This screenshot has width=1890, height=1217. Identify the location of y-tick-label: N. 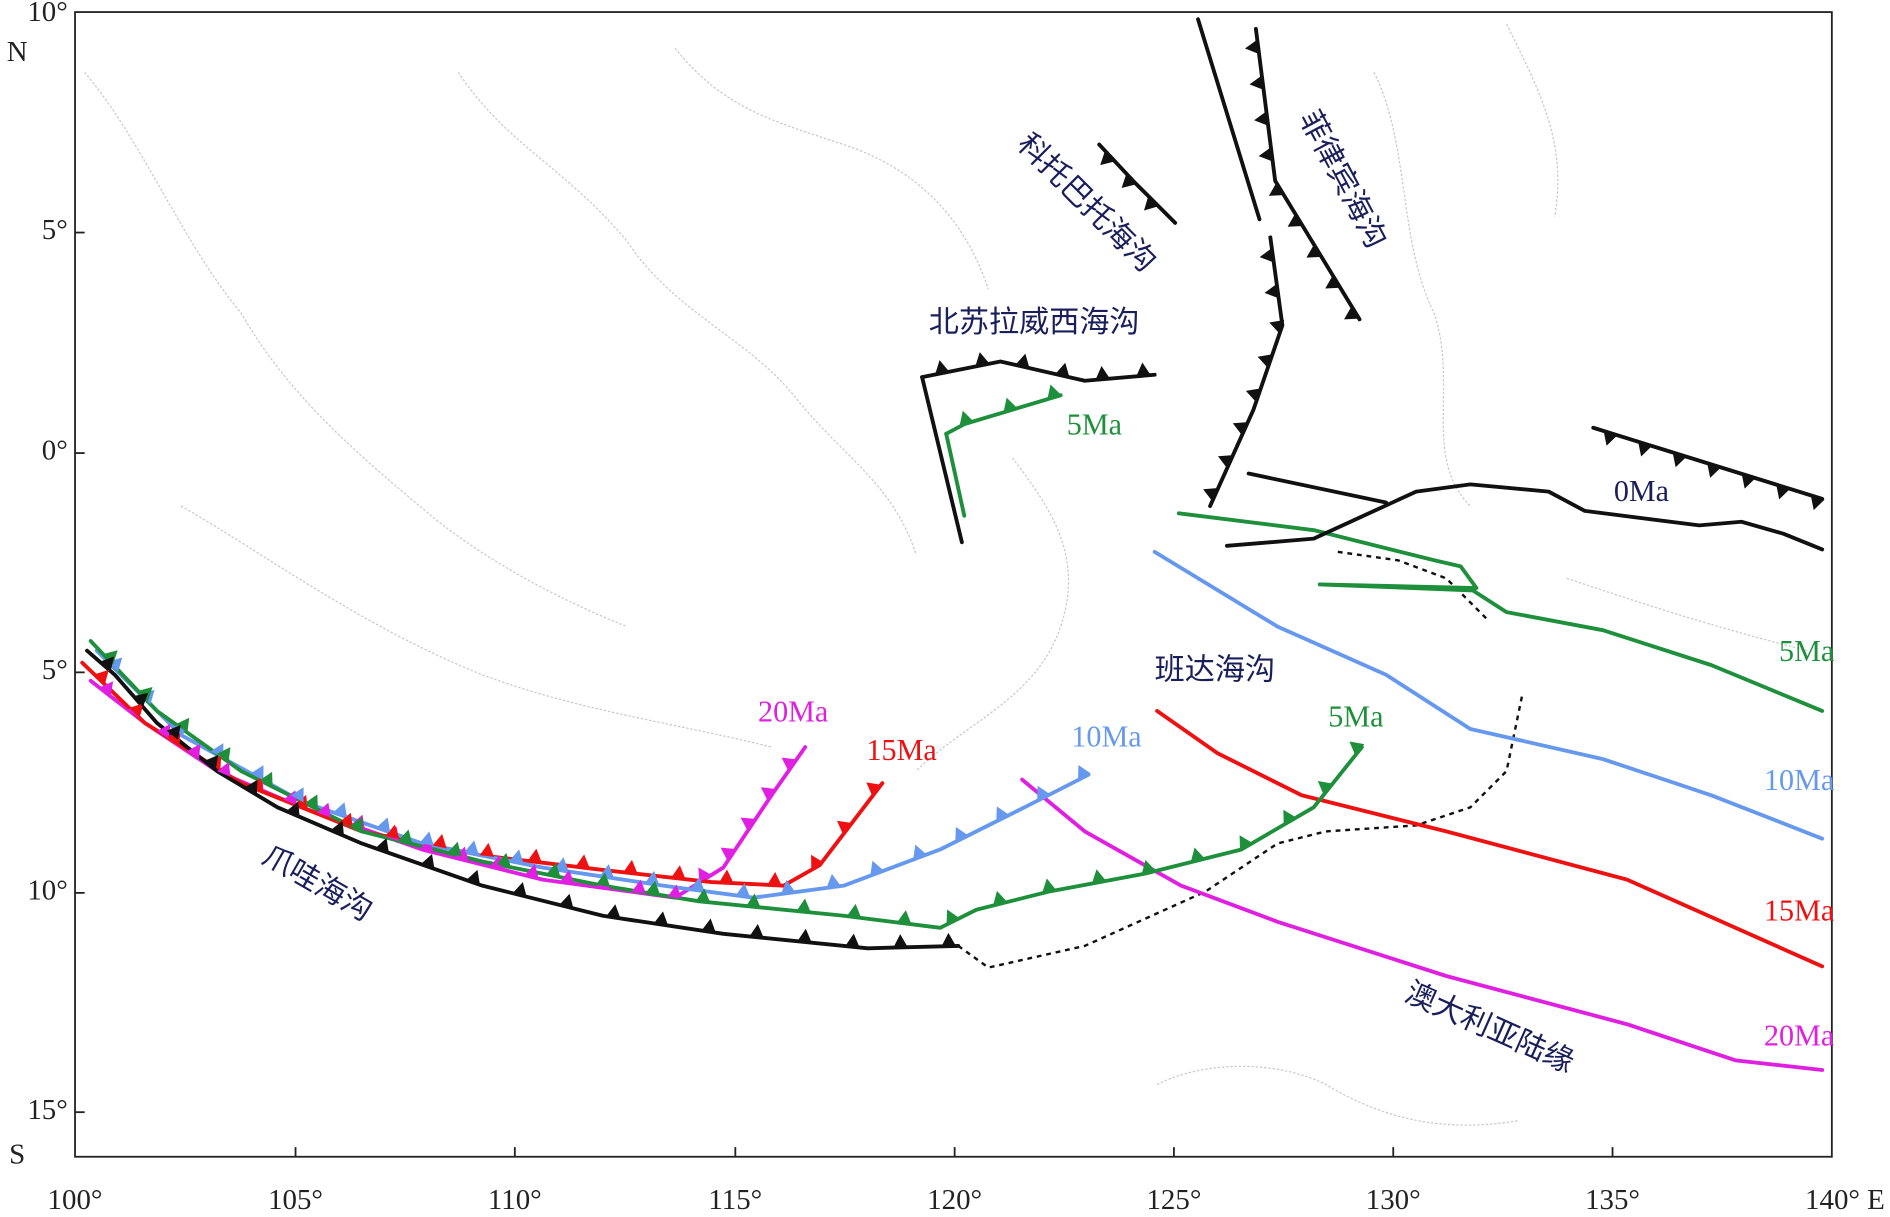
(17, 52).